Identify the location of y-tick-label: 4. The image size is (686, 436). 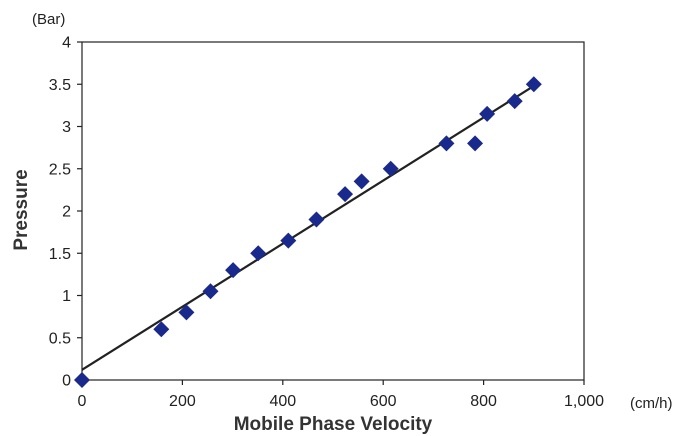
(66, 43).